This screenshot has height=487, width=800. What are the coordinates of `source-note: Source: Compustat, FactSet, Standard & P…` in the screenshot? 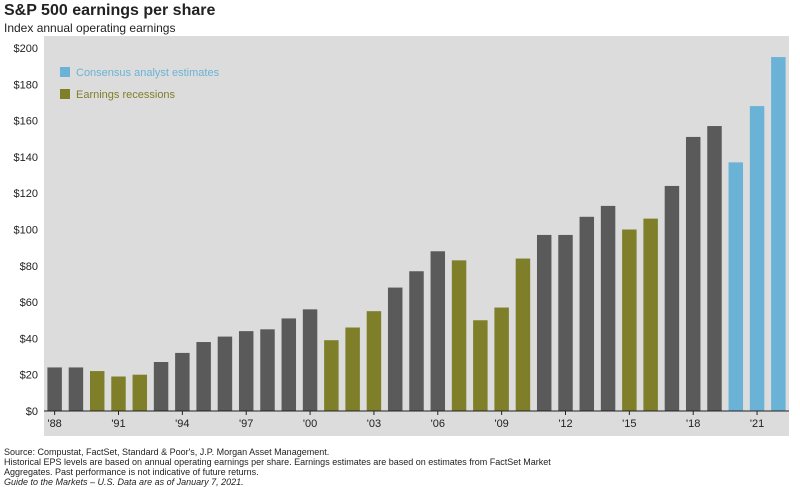 It's located at (167, 452).